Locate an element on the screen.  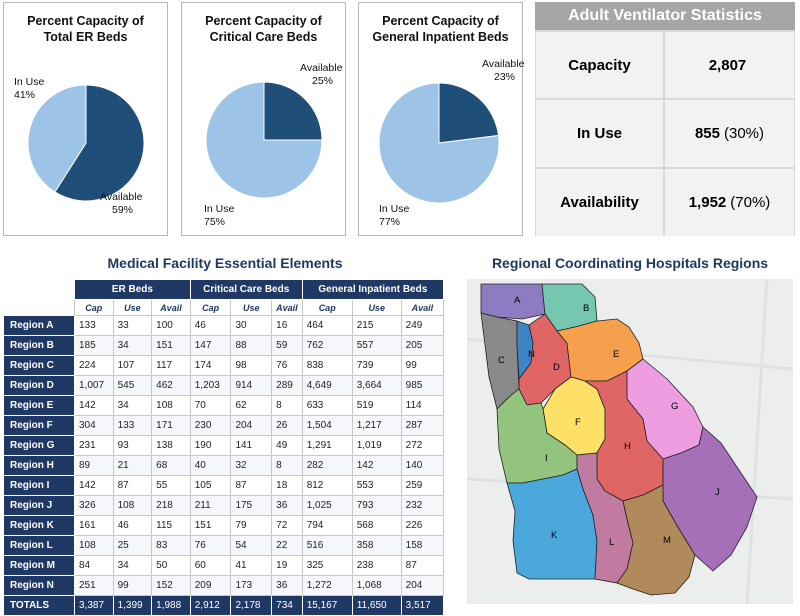
table-cell: 215 is located at coordinates (376, 325).